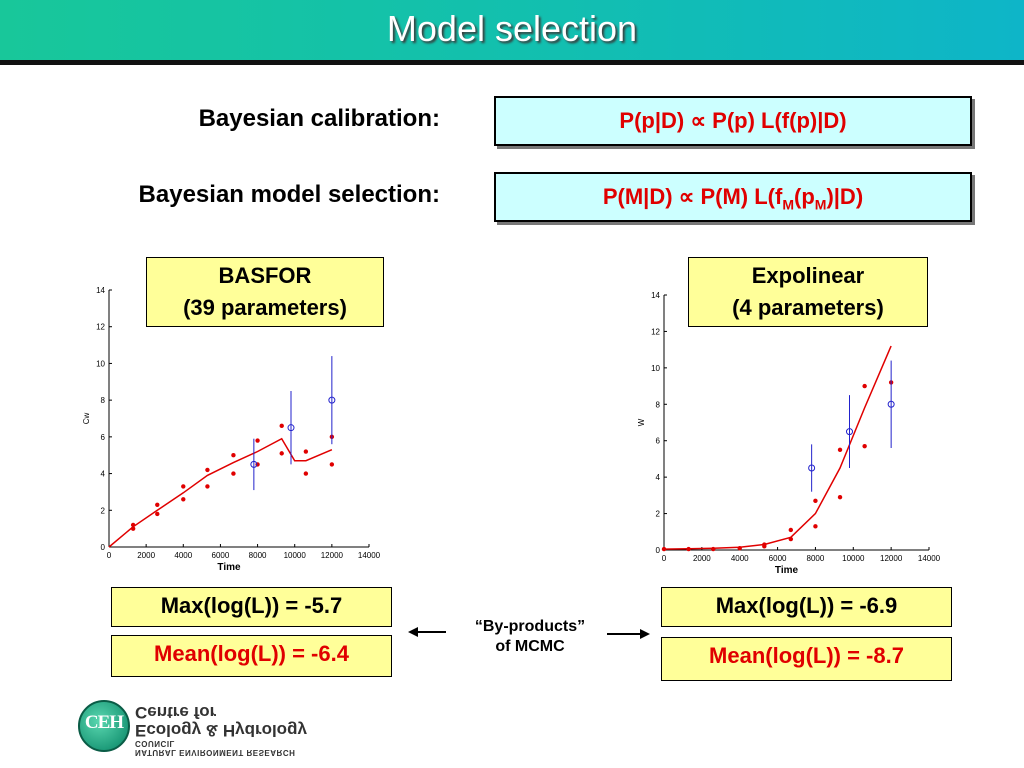  Describe the element at coordinates (808, 275) in the screenshot. I see `expolinear-name: Expolinear` at that location.